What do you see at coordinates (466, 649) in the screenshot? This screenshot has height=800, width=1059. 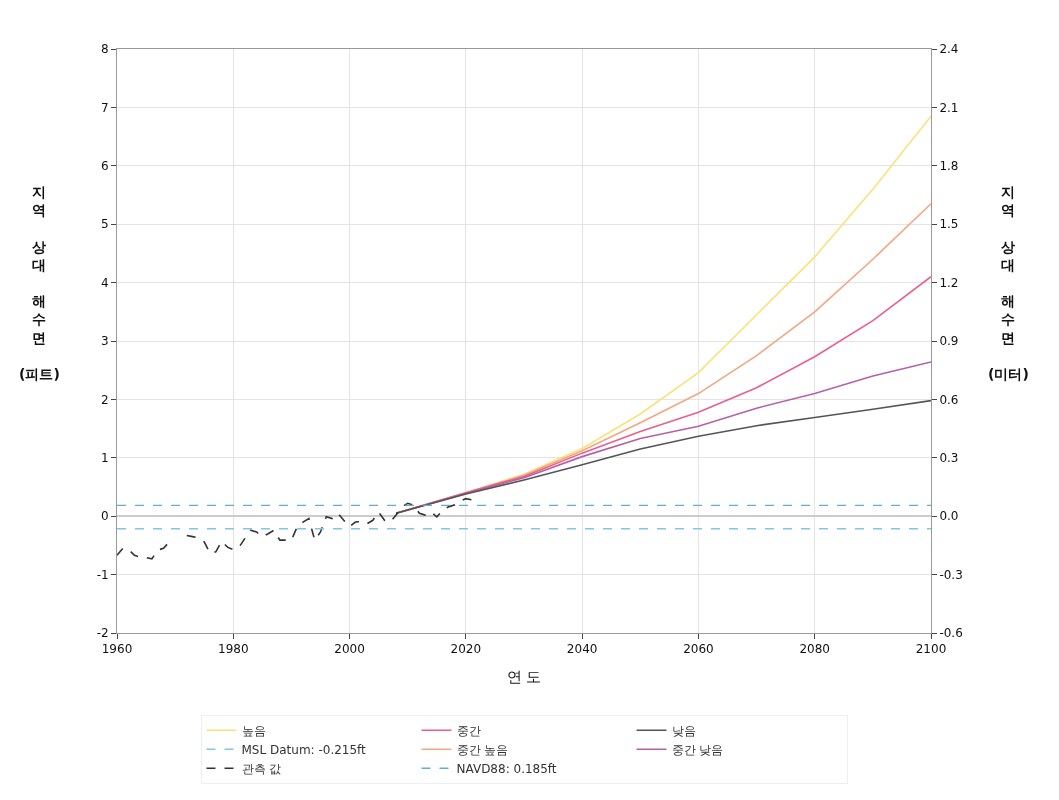 I see `x-tick-label: 2020` at bounding box center [466, 649].